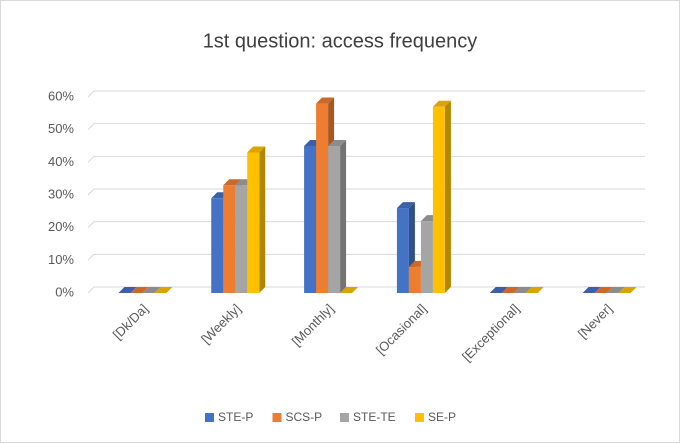 This screenshot has height=443, width=680. I want to click on y-tick-label: 10%, so click(61, 259).